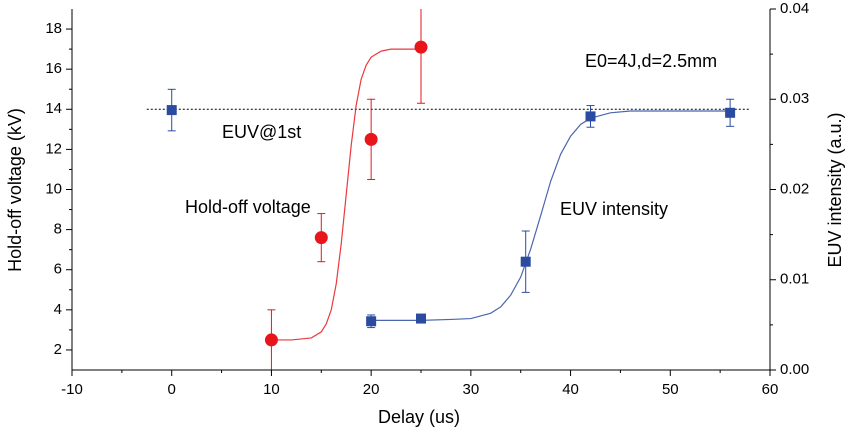 Image resolution: width=850 pixels, height=434 pixels. What do you see at coordinates (172, 389) in the screenshot?
I see `x-tick-label: 0` at bounding box center [172, 389].